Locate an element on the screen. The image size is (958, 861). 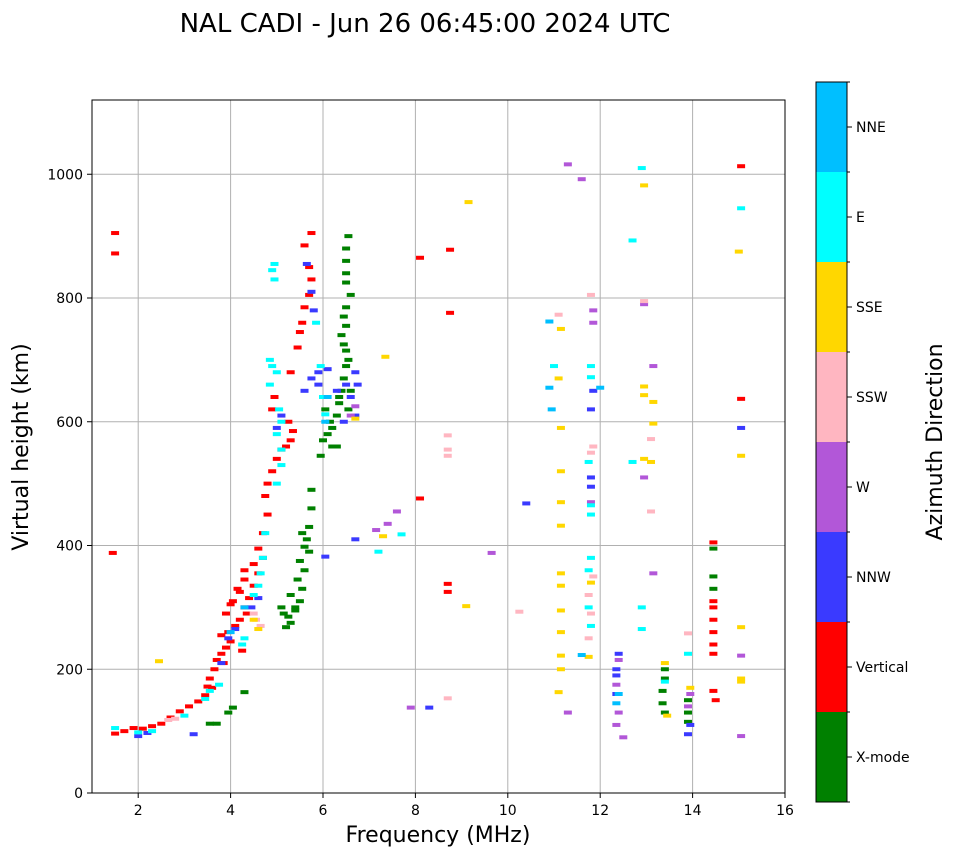
colorbar-label-sse: SSE is located at coordinates (869, 308).